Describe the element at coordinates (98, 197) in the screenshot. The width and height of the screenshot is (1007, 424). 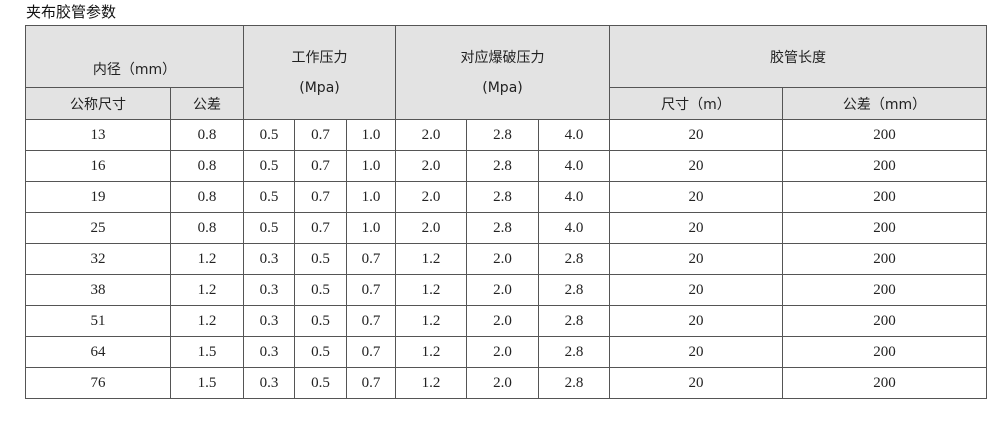
I see `table-cell: 19` at that location.